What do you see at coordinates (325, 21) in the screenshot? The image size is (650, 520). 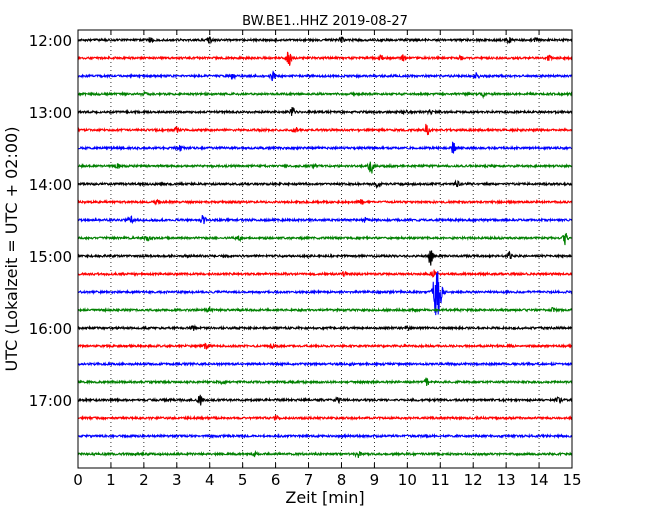 I see `chart-title: BW.BE1..HHZ 2019-08-27` at bounding box center [325, 21].